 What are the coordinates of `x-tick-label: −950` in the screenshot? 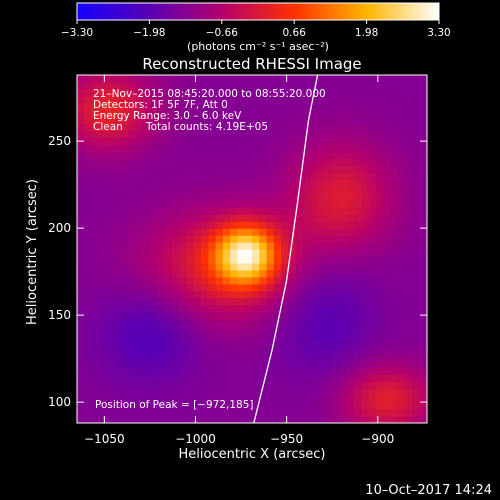 It's located at (286, 439).